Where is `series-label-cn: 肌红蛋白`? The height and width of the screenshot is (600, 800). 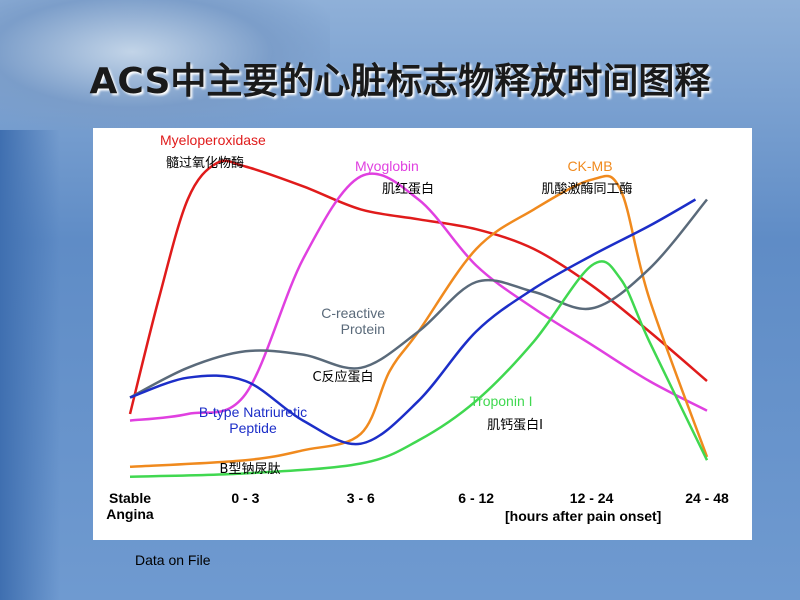
series-label-cn: 肌红蛋白 is located at coordinates (408, 189).